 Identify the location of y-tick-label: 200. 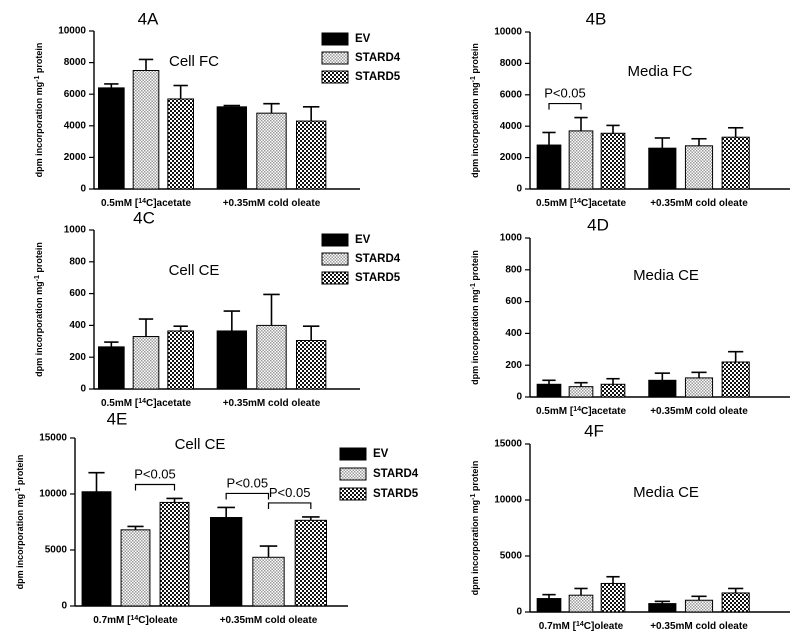
(513, 365).